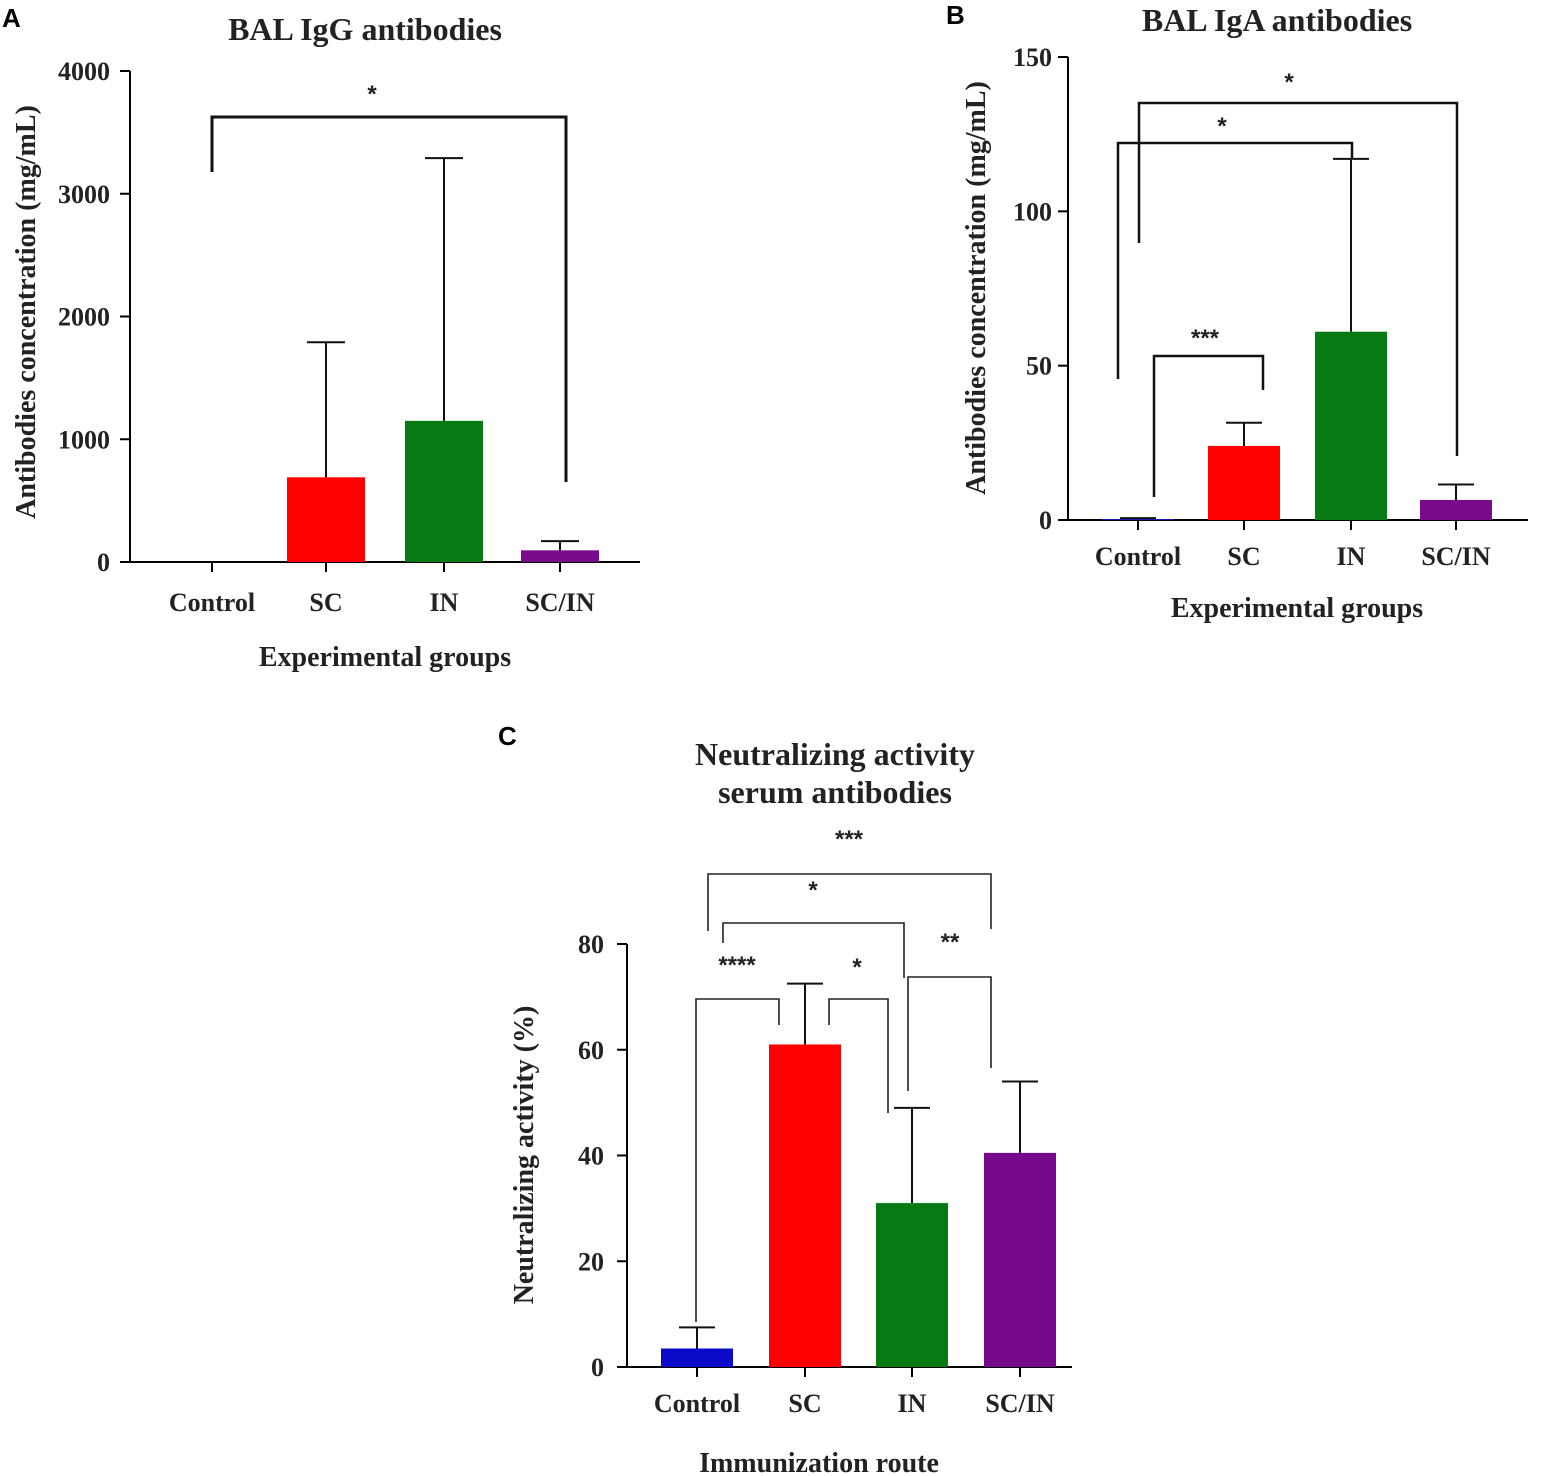 The width and height of the screenshot is (1545, 1476). What do you see at coordinates (84, 194) in the screenshot?
I see `y-tick-label: 3000` at bounding box center [84, 194].